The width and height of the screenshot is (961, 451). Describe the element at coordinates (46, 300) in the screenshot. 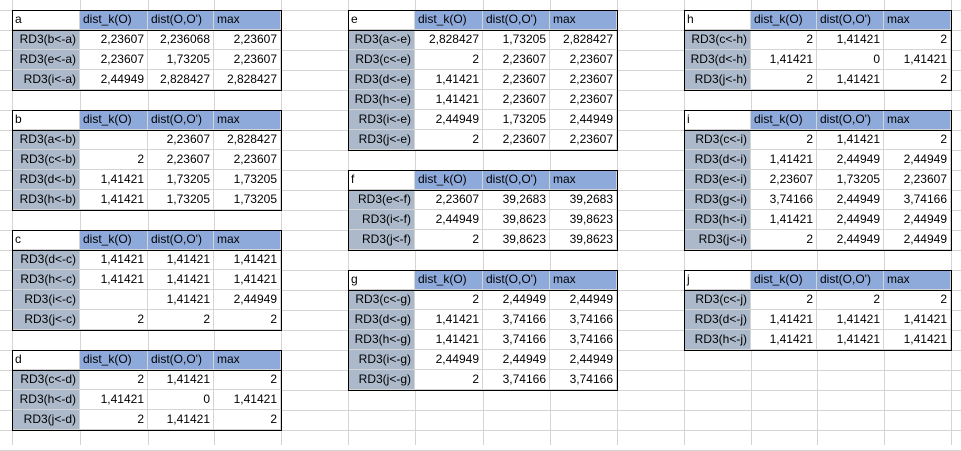

I see `row-label-cell: RD3(i<-c)` at that location.